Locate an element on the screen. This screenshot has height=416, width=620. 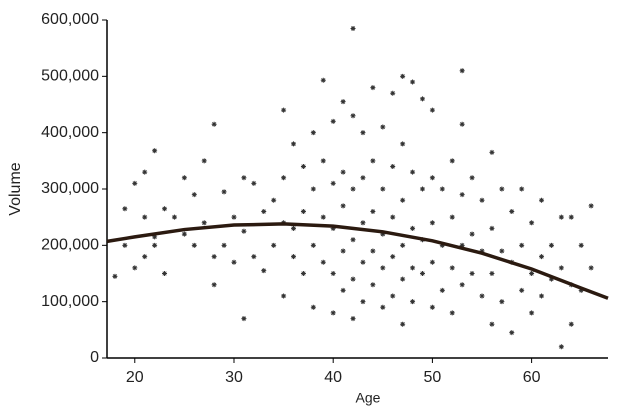
x-tick-label: 30 is located at coordinates (234, 377).